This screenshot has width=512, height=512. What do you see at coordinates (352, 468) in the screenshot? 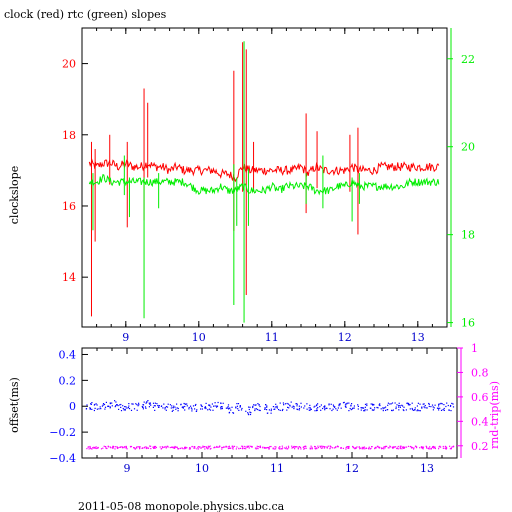
I see `x-tick-label: 12` at bounding box center [352, 468].